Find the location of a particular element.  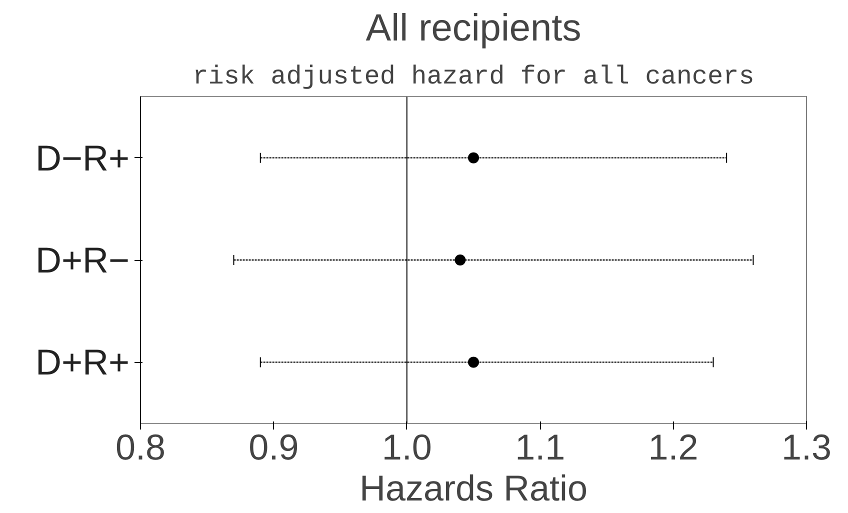

x-tick-label: 0.9 is located at coordinates (273, 447).